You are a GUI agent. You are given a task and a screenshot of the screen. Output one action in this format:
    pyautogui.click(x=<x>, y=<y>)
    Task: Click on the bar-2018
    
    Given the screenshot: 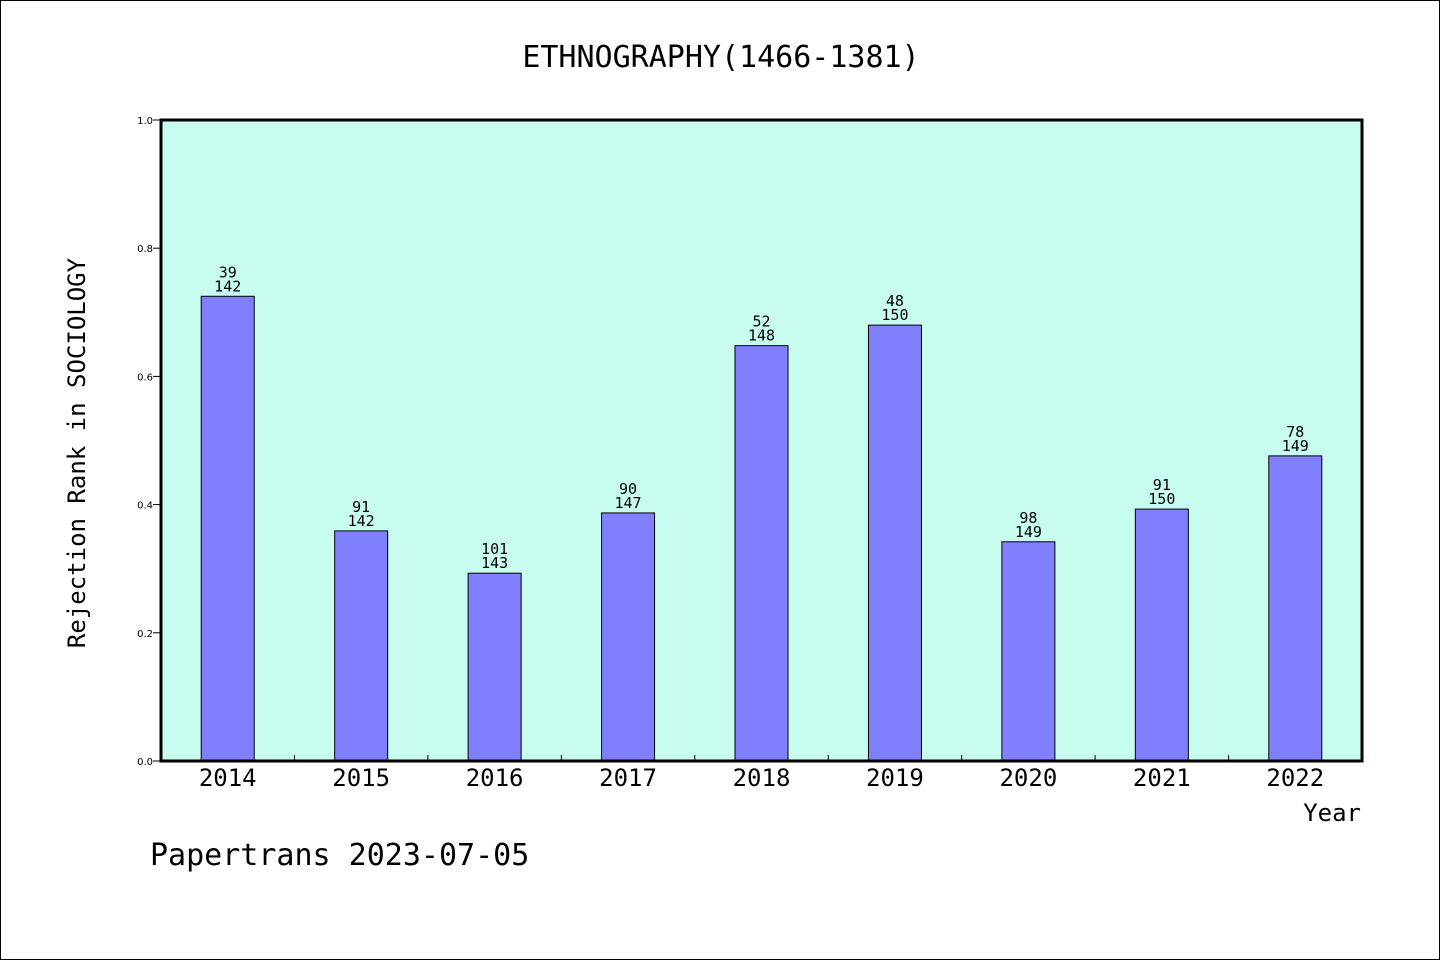 What is the action you would take?
    pyautogui.click(x=761, y=553)
    